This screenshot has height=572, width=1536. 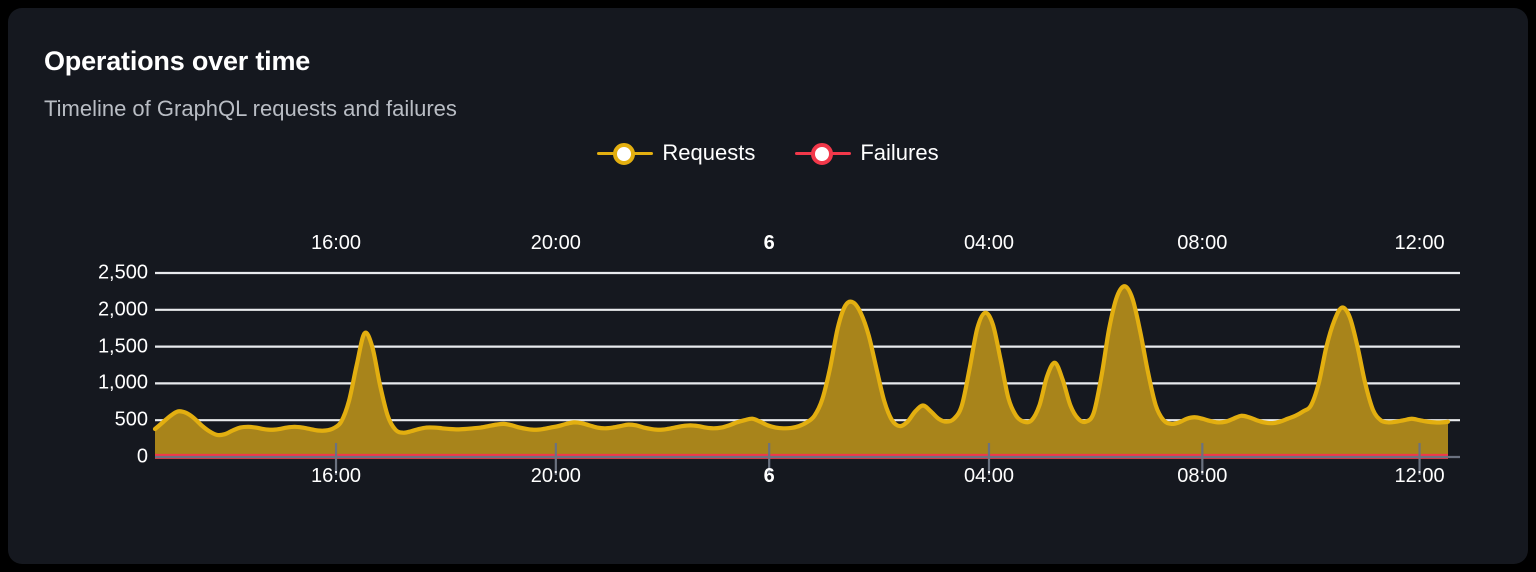 What do you see at coordinates (131, 419) in the screenshot?
I see `y-axis-tick-label: 500` at bounding box center [131, 419].